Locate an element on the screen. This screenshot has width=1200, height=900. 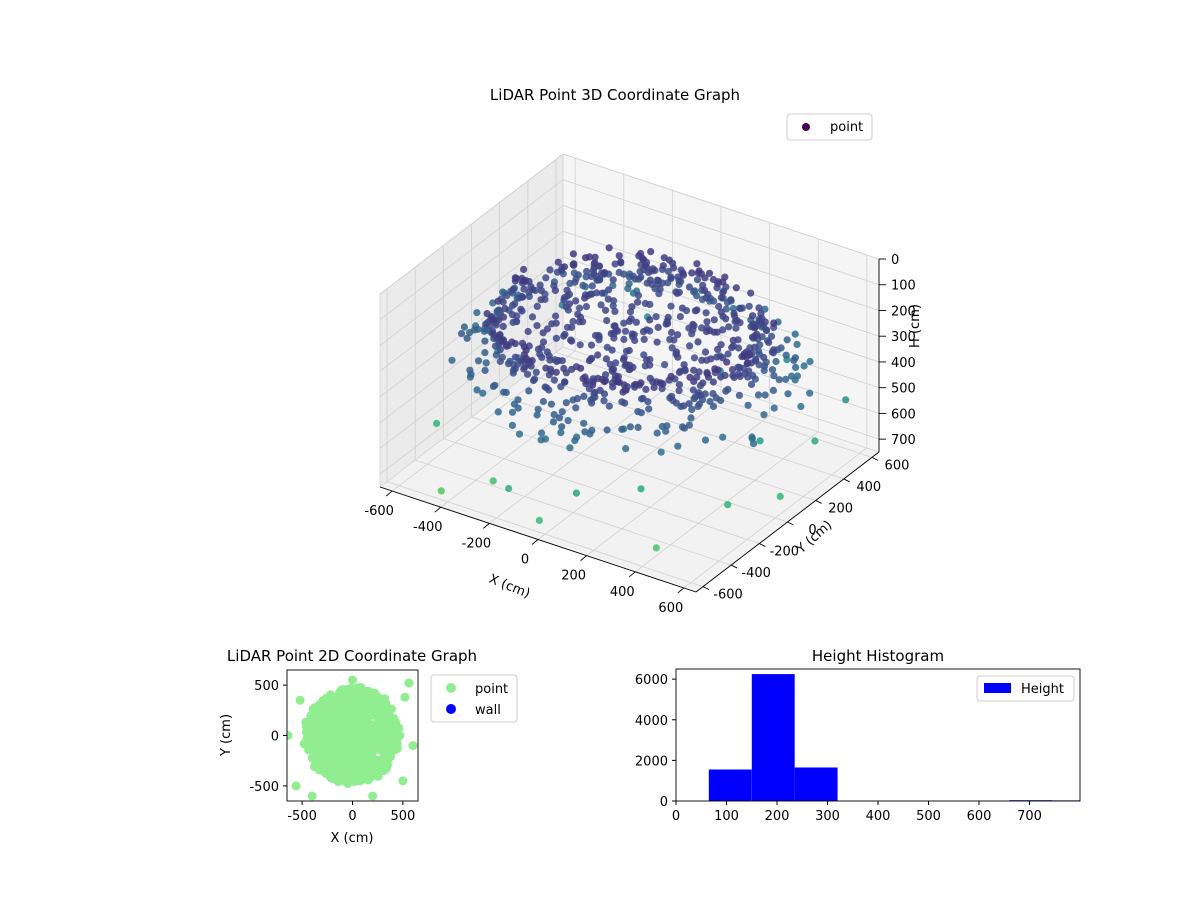
hist-bar is located at coordinates (816, 784).